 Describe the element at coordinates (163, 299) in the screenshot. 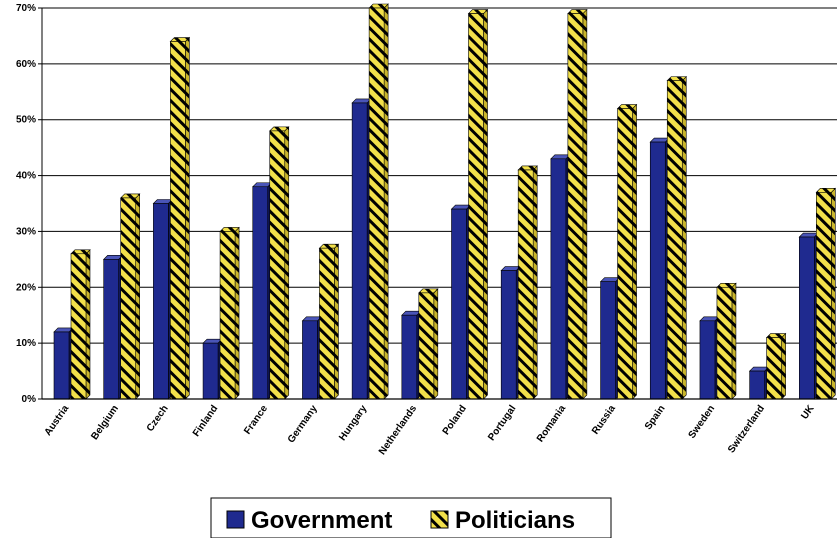

I see `bar-government-czech` at that location.